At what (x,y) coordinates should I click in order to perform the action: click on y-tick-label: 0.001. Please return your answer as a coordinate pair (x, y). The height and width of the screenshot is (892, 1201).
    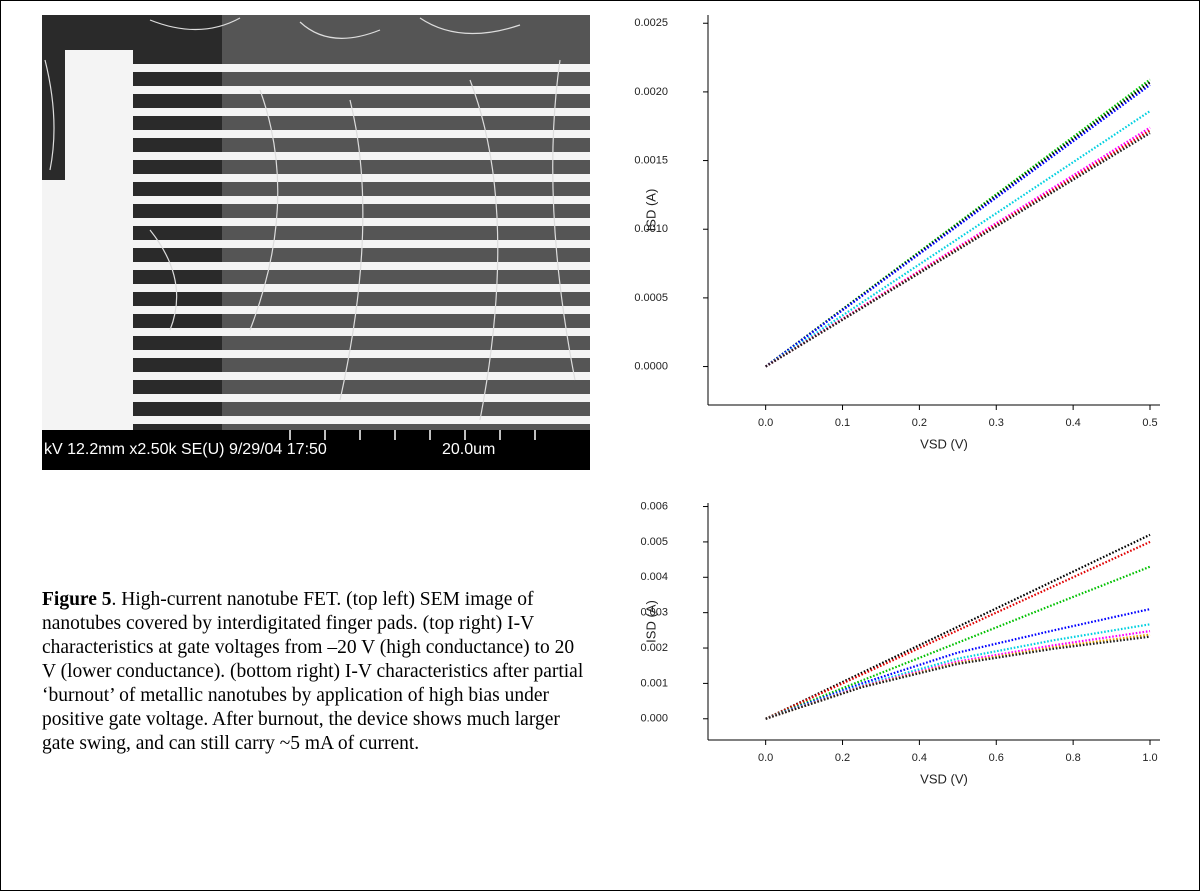
    Looking at the image, I should click on (654, 683).